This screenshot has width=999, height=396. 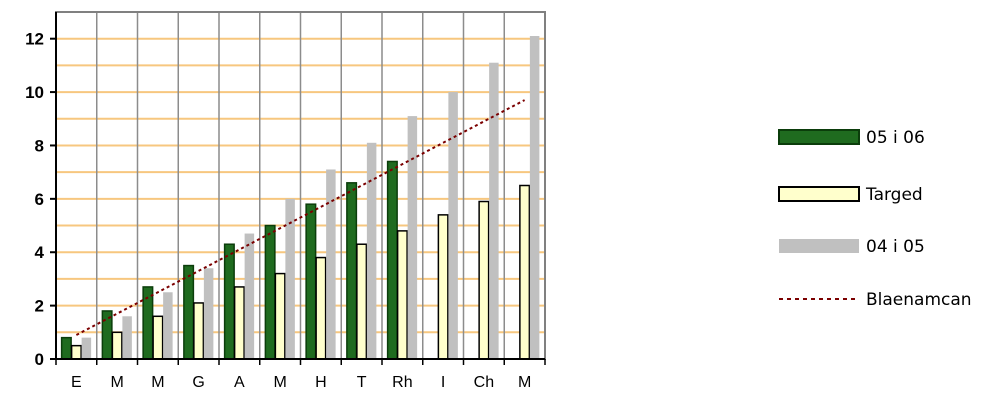 What do you see at coordinates (402, 382) in the screenshot?
I see `x-tick-label: Rh` at bounding box center [402, 382].